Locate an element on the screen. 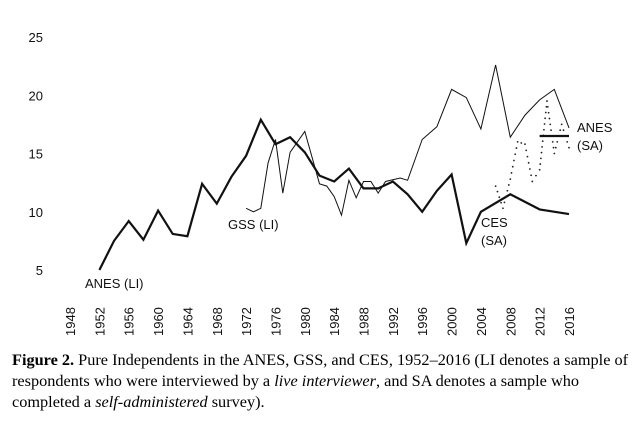 The width and height of the screenshot is (642, 430). annotation-ces-sa: CES is located at coordinates (494, 222).